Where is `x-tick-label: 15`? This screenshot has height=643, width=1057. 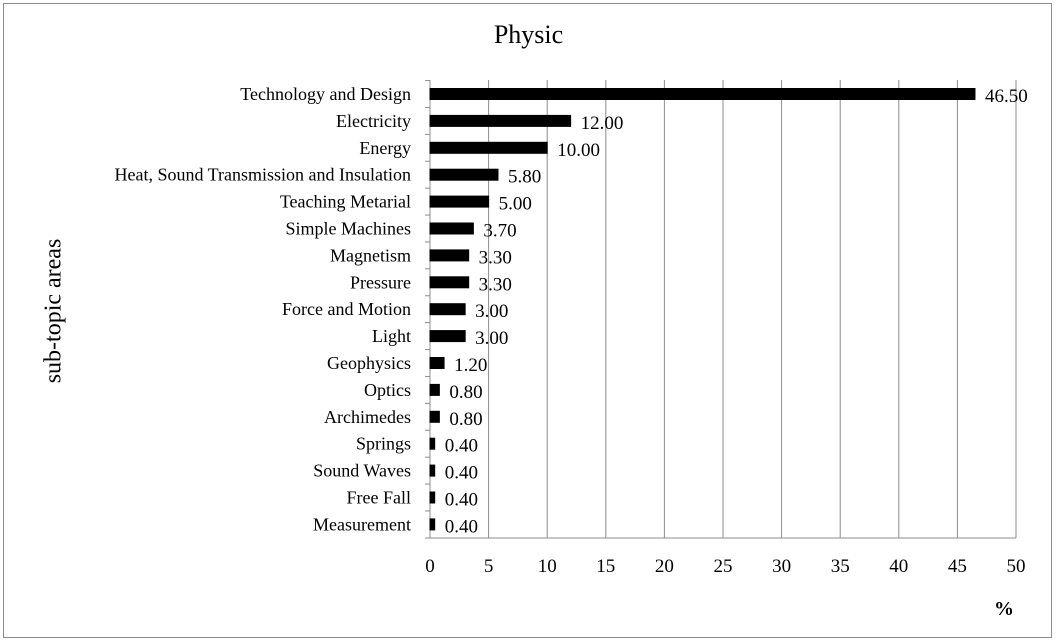
x-tick-label: 15 is located at coordinates (605, 566).